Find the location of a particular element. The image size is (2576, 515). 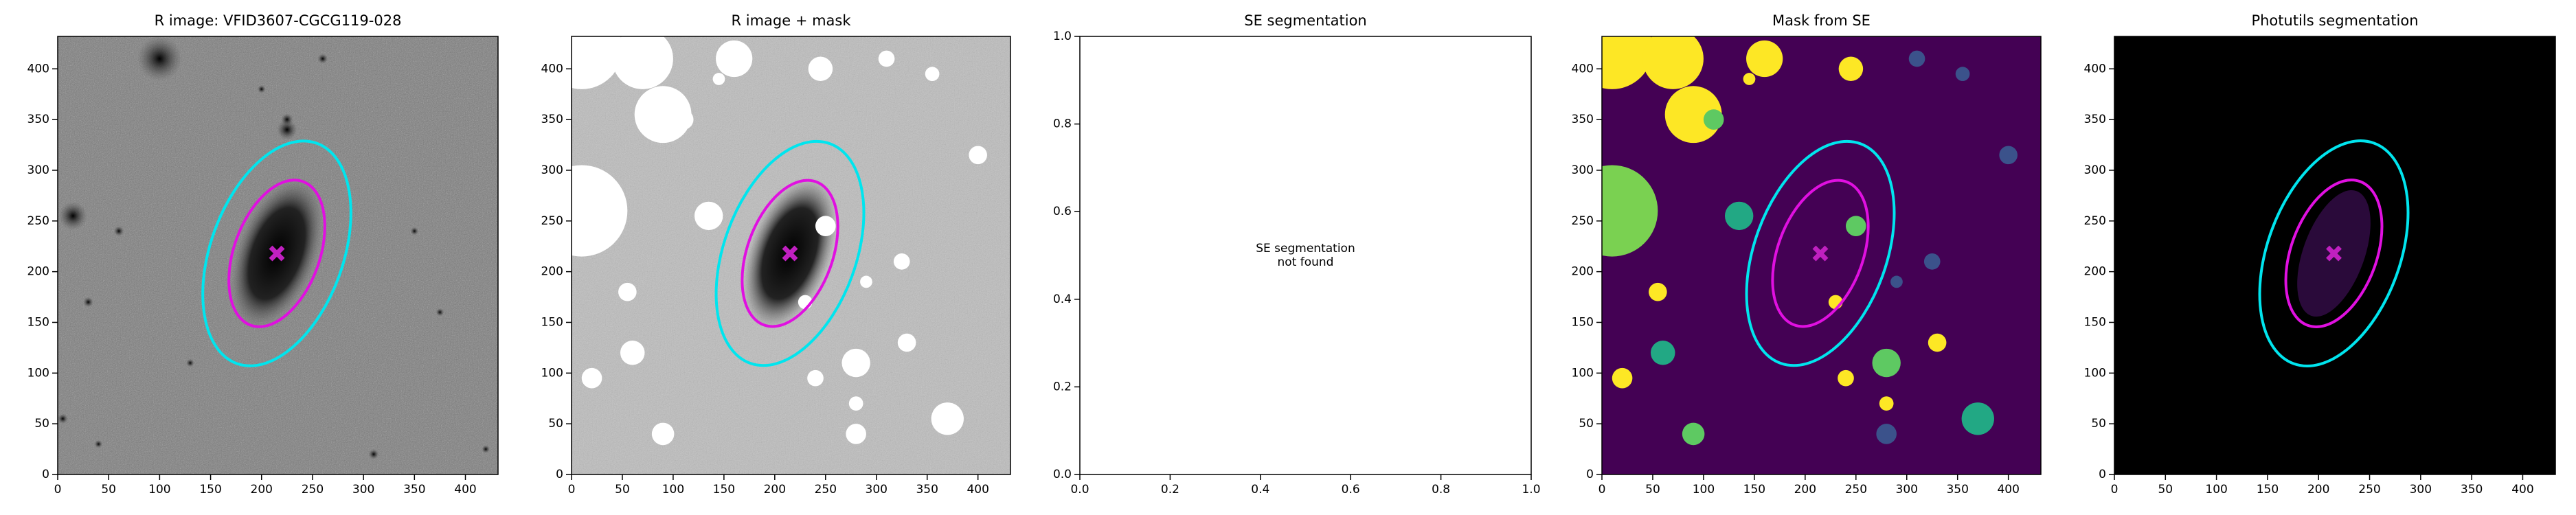

x-tick-label: 250 is located at coordinates (313, 489).